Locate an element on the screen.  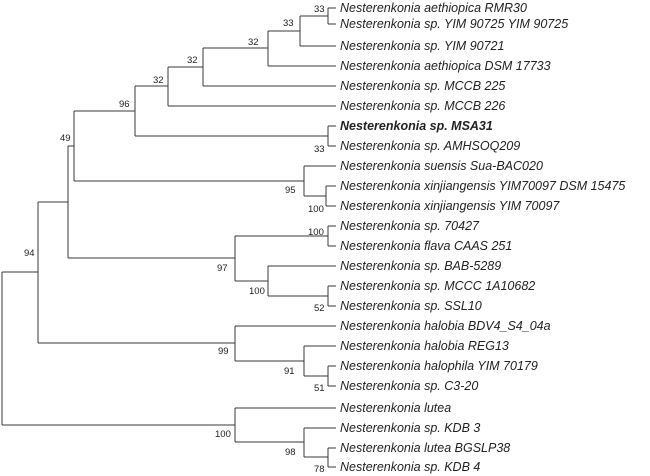
taxon-label: Nesterenkonia sp. YIM 90721 is located at coordinates (422, 46).